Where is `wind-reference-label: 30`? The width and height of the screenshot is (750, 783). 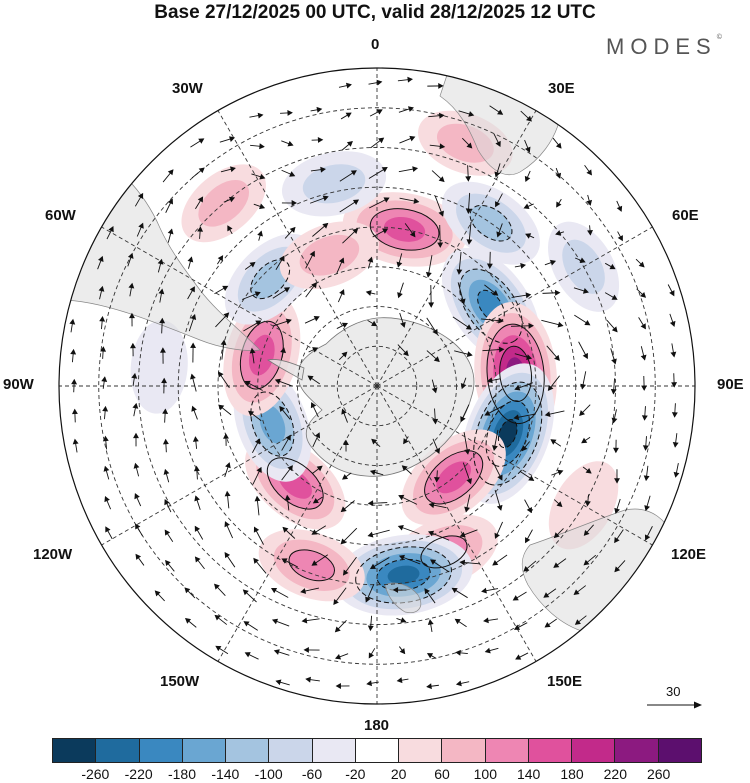
wind-reference-label: 30 is located at coordinates (673, 691).